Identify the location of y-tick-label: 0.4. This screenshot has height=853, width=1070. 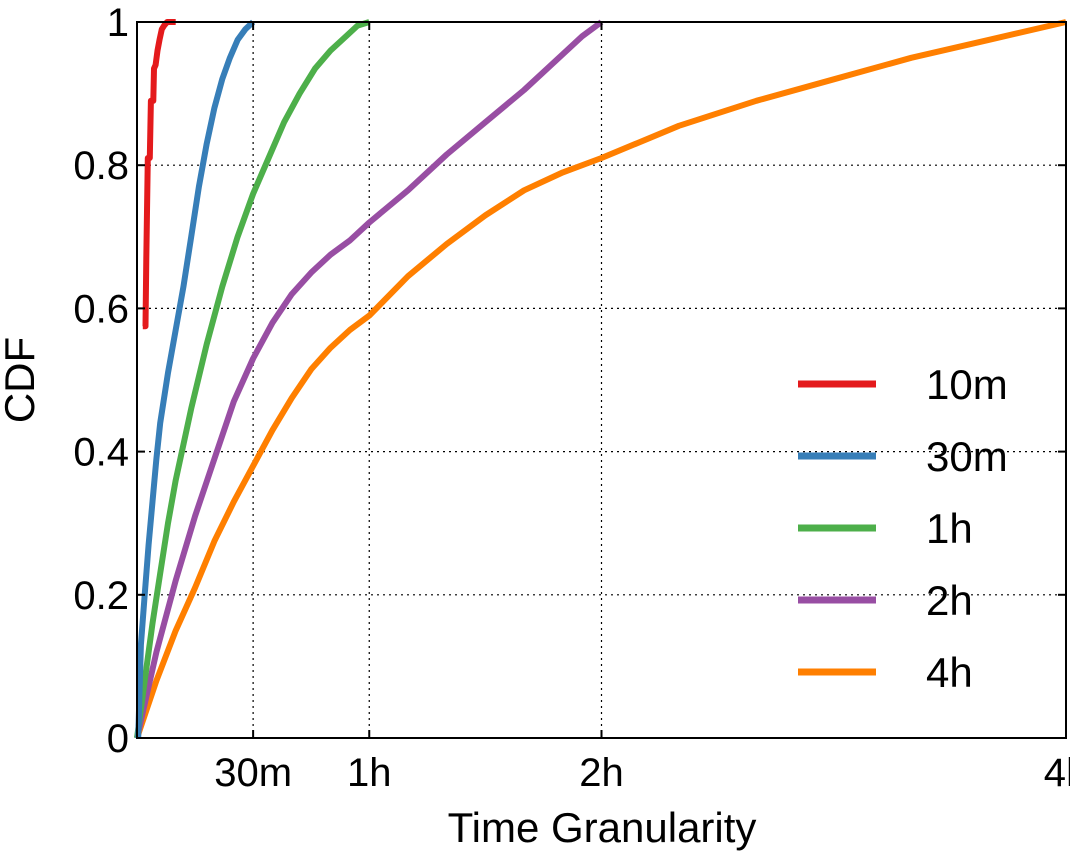
(101, 453).